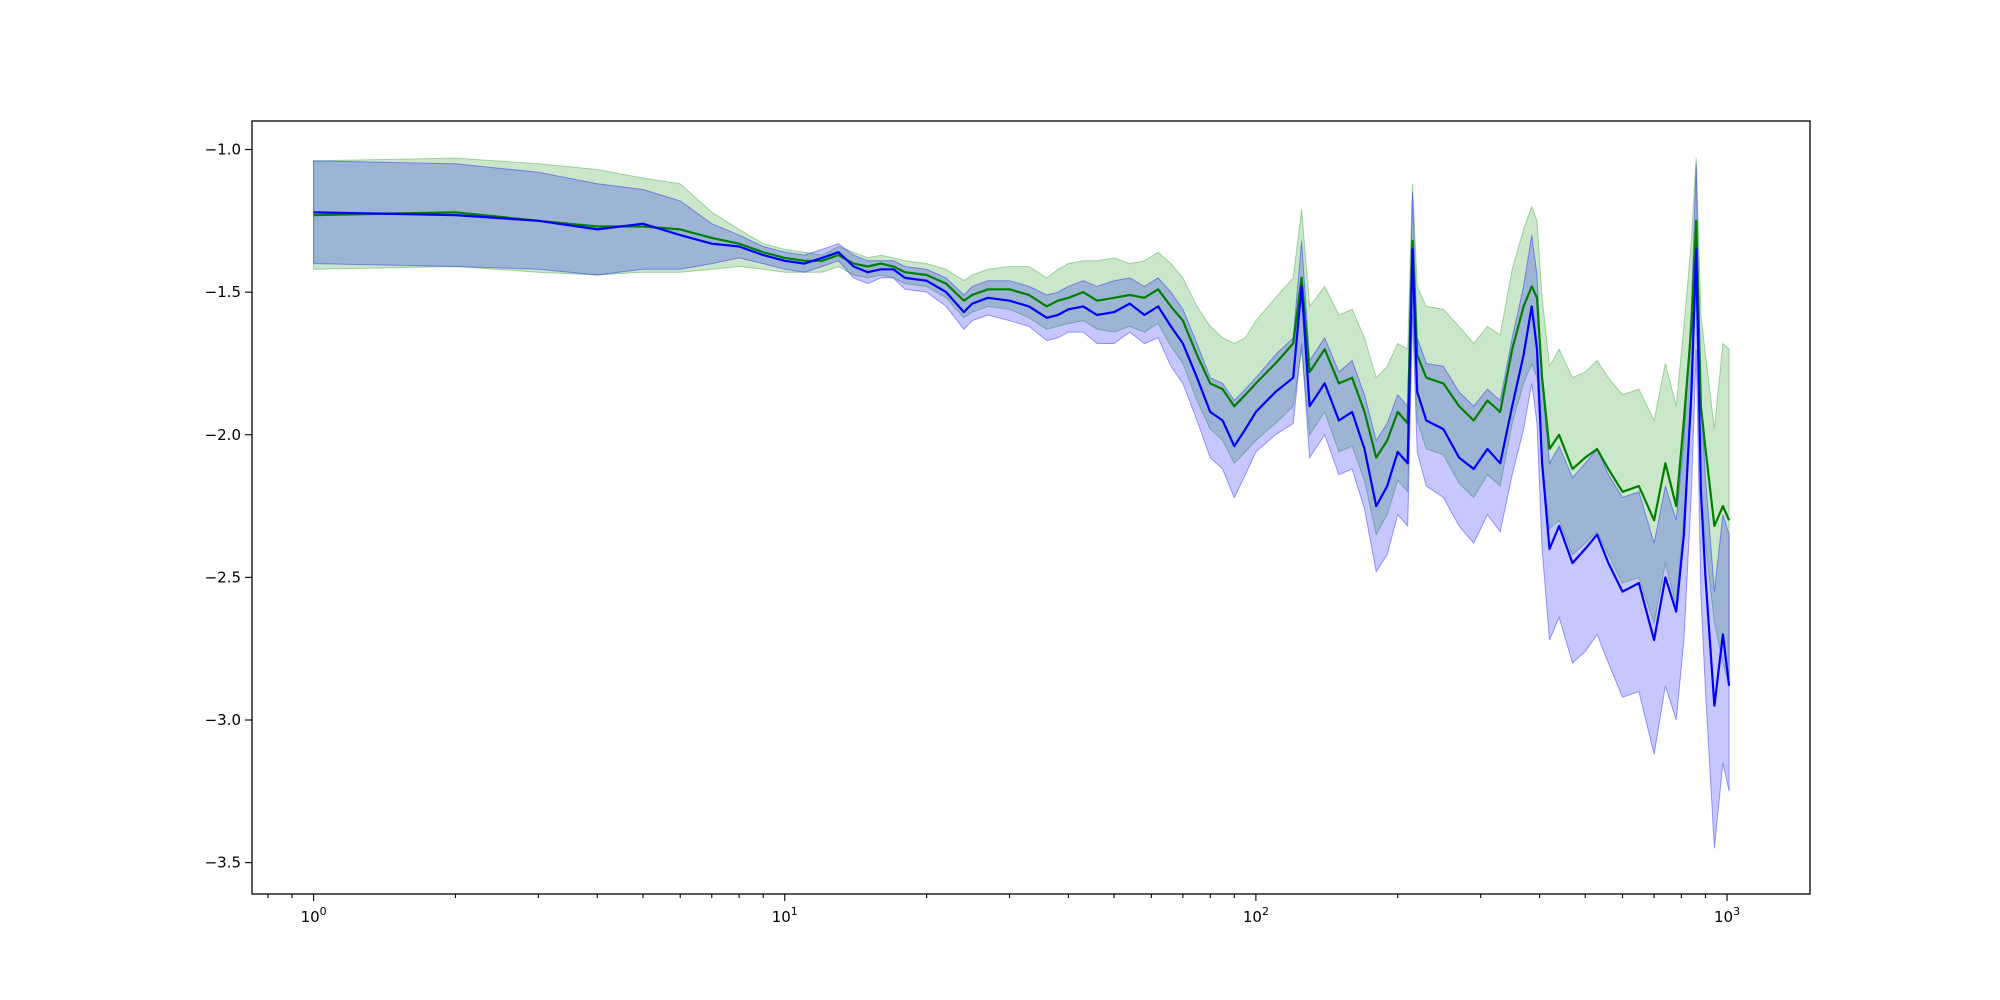 The image size is (2000, 1000). I want to click on y-tick-label: −2.5, so click(223, 577).